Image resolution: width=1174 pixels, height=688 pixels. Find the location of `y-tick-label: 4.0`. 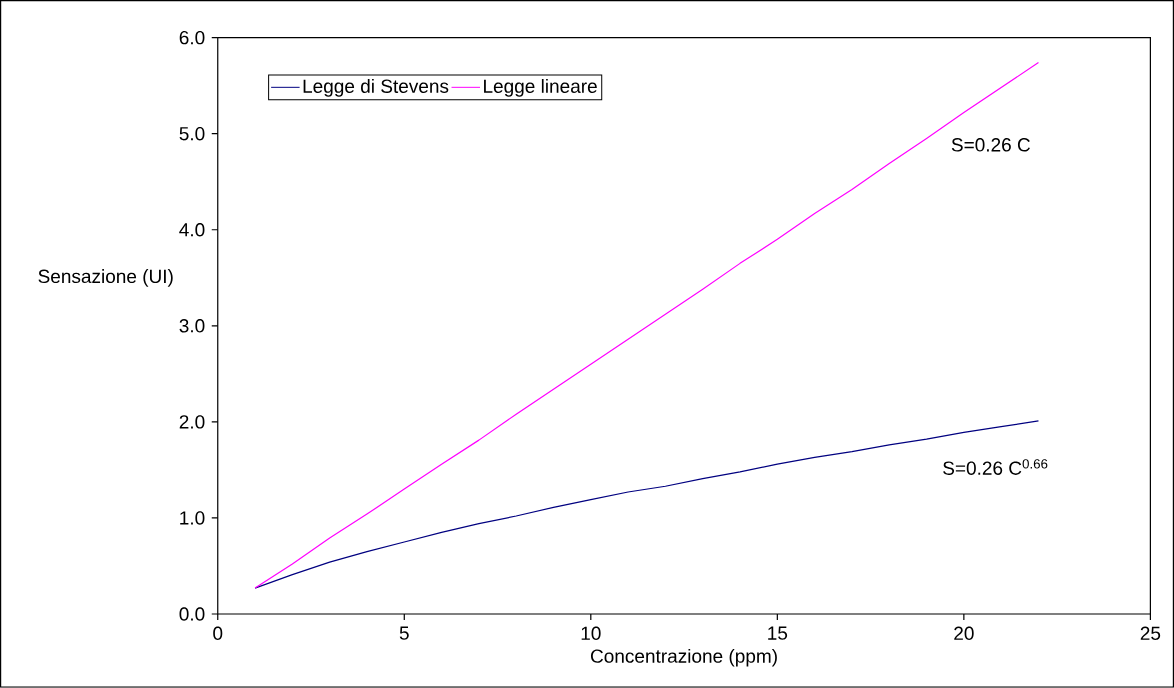

y-tick-label: 4.0 is located at coordinates (192, 230).